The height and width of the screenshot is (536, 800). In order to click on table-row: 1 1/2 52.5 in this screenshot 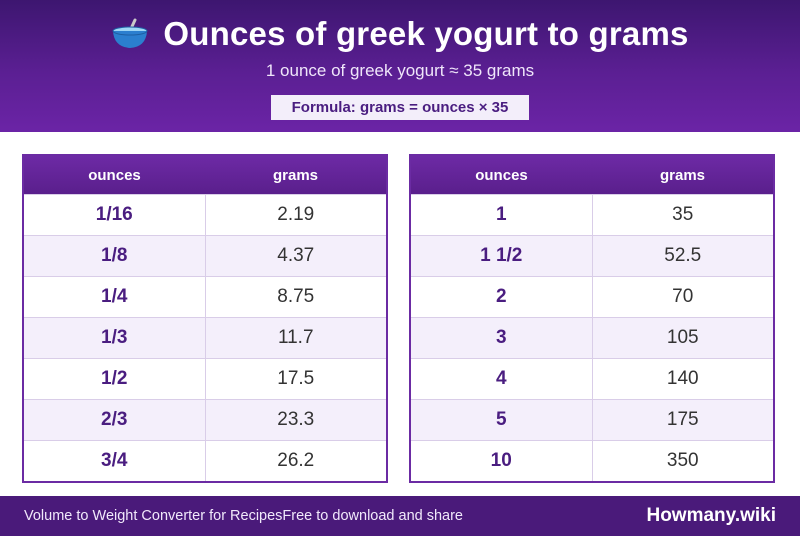, I will do `click(592, 256)`.